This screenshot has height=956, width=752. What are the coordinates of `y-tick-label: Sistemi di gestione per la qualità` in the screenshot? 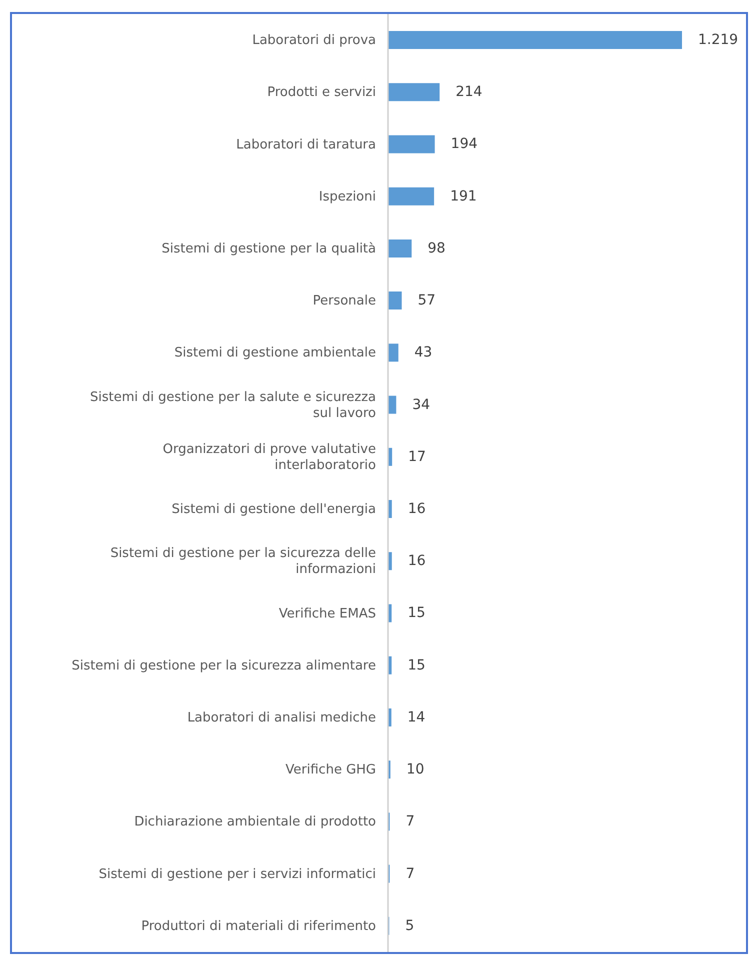 It's located at (269, 248).